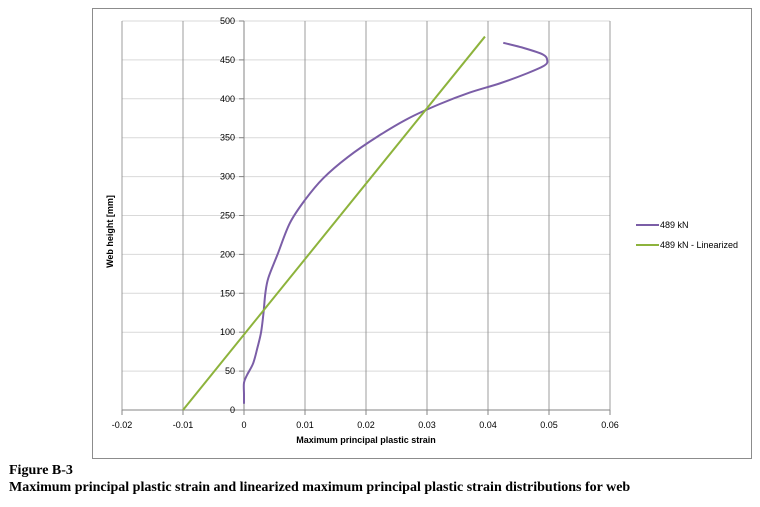 The image size is (760, 507). What do you see at coordinates (427, 425) in the screenshot?
I see `x-tick-label: 0.03` at bounding box center [427, 425].